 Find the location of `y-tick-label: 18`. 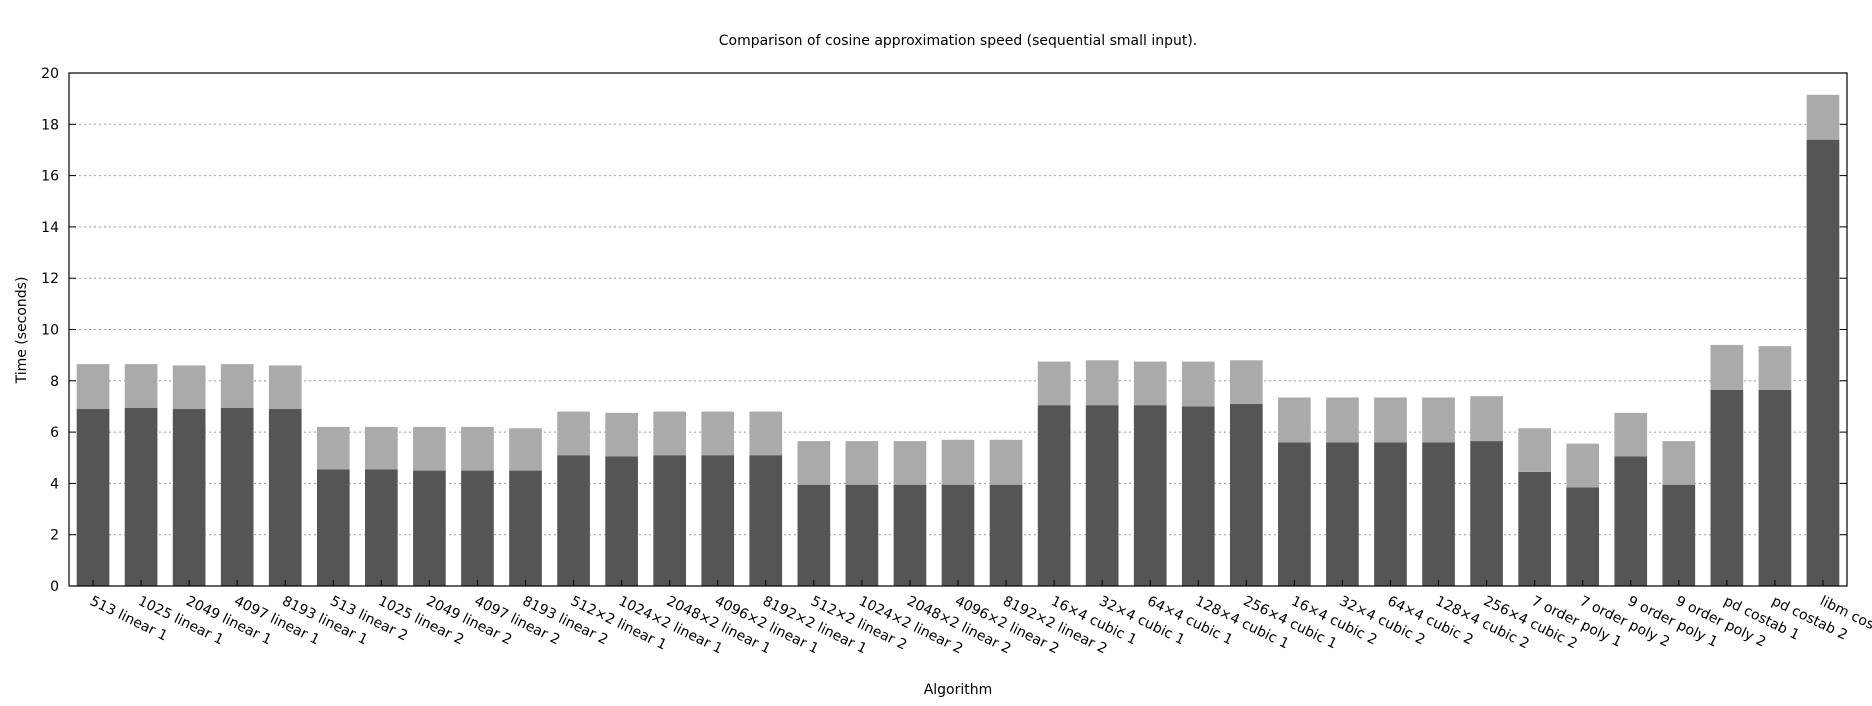

y-tick-label: 18 is located at coordinates (50, 125).